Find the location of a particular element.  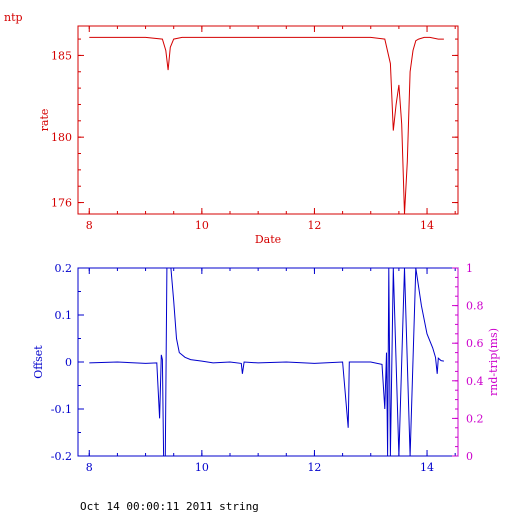

y2-tick-label-4: 0.8 is located at coordinates (475, 306).